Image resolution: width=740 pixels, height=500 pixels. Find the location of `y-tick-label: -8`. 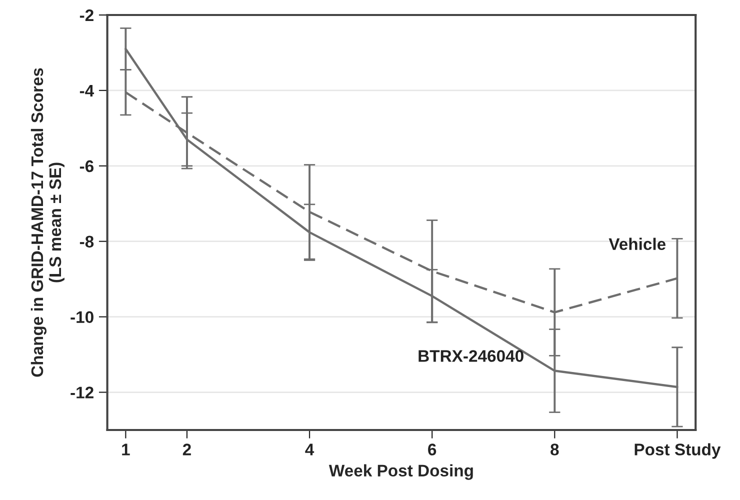

y-tick-label: -8 is located at coordinates (87, 242).